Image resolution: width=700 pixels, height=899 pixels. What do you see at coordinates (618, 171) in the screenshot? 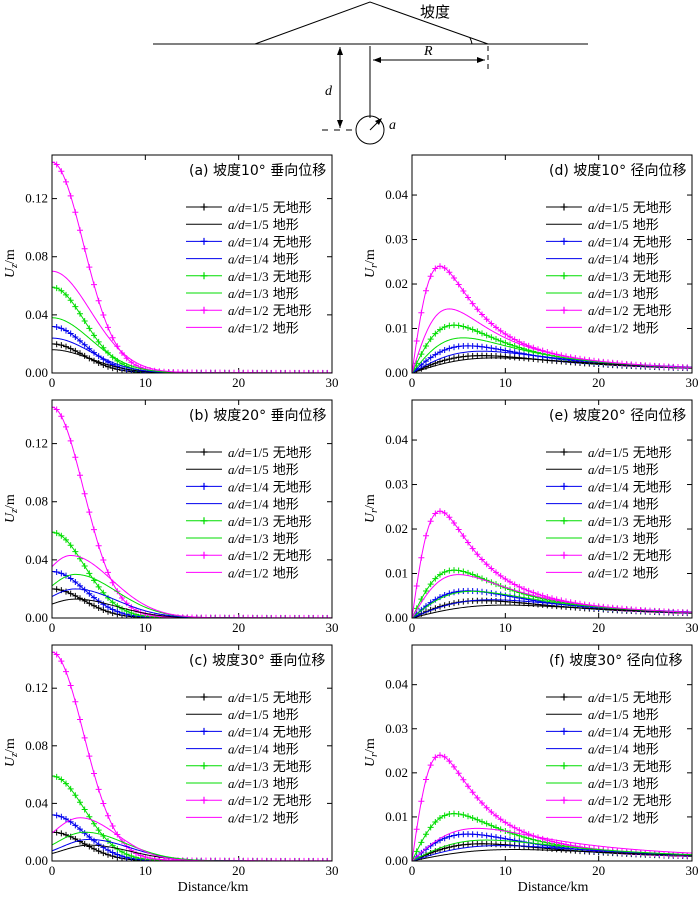
I see `panel-title: (d) 坡度10° 径向位移` at bounding box center [618, 171].